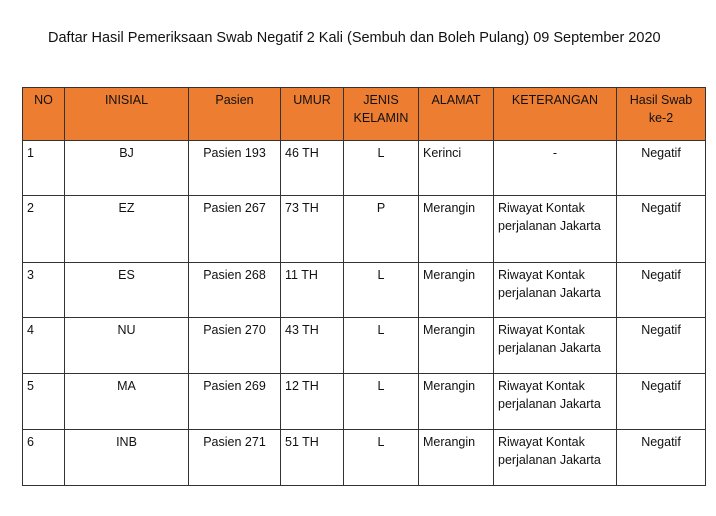 This screenshot has width=716, height=516. What do you see at coordinates (234, 457) in the screenshot?
I see `table-cell: Pasien 271` at bounding box center [234, 457].